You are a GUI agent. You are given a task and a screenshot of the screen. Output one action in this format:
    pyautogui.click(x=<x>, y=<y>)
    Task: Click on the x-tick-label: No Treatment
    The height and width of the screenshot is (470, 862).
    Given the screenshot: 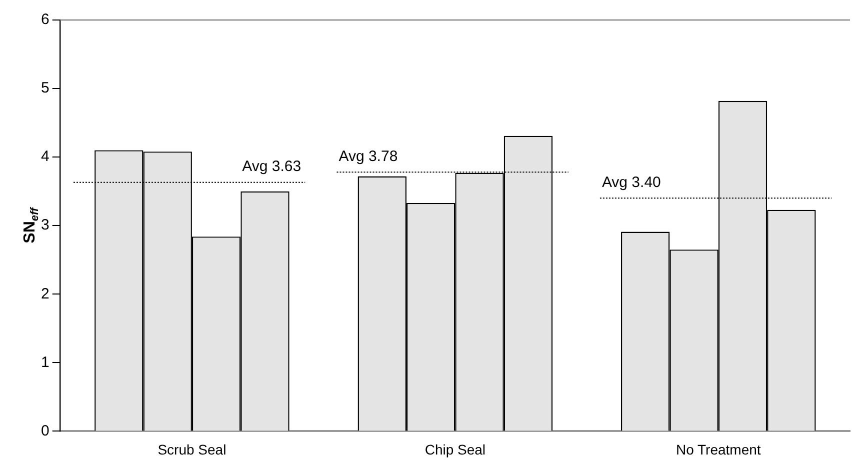 What is the action you would take?
    pyautogui.click(x=718, y=449)
    